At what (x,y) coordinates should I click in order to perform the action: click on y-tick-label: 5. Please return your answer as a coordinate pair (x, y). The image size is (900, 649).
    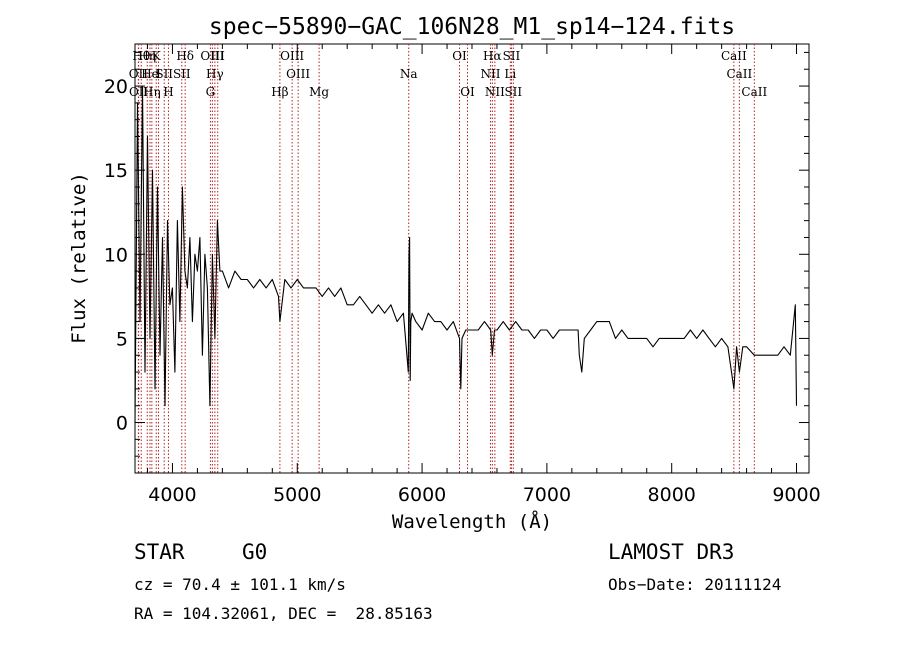
    Looking at the image, I should click on (122, 339).